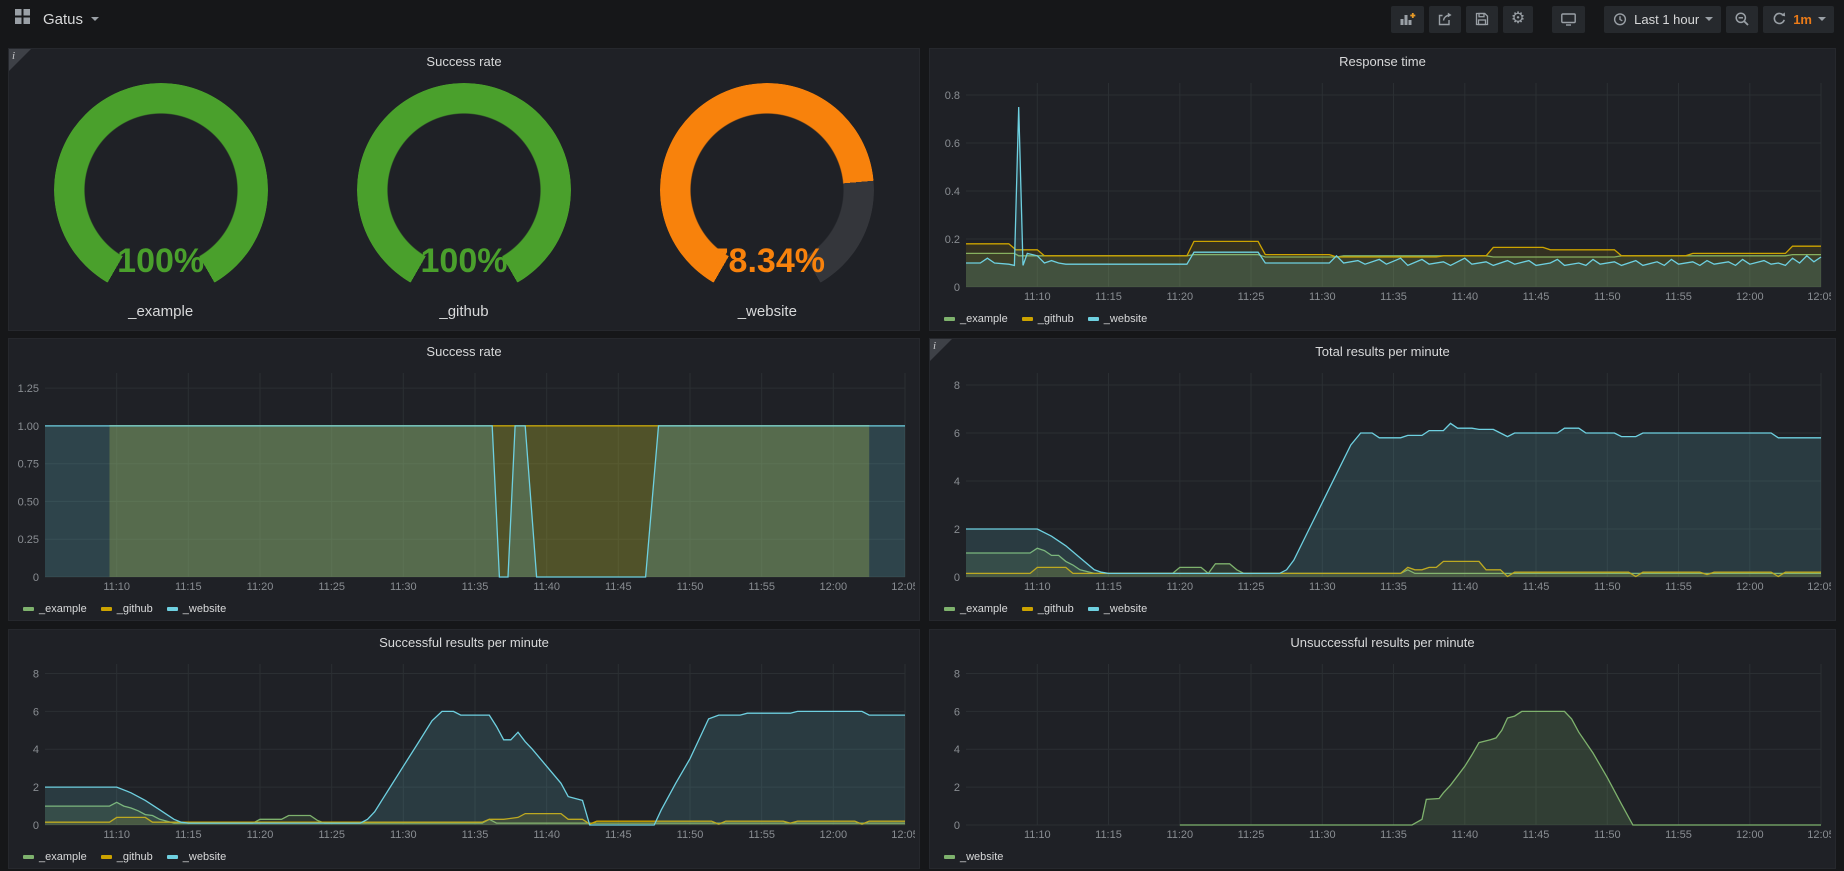 Image resolution: width=1844 pixels, height=871 pixels. I want to click on top-navbar: Gatus ⚙ Last 1 hour 1m, so click(922, 19).